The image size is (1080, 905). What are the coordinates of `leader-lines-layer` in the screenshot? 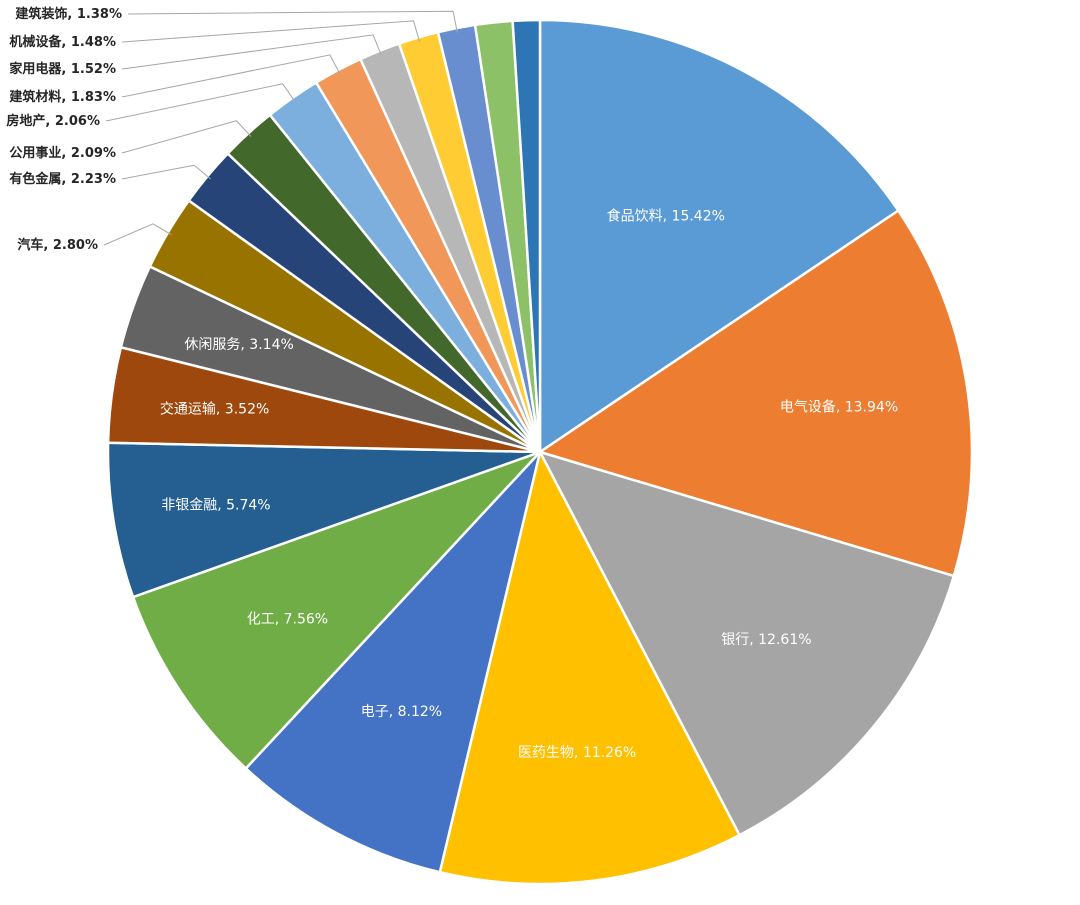 It's located at (280, 128).